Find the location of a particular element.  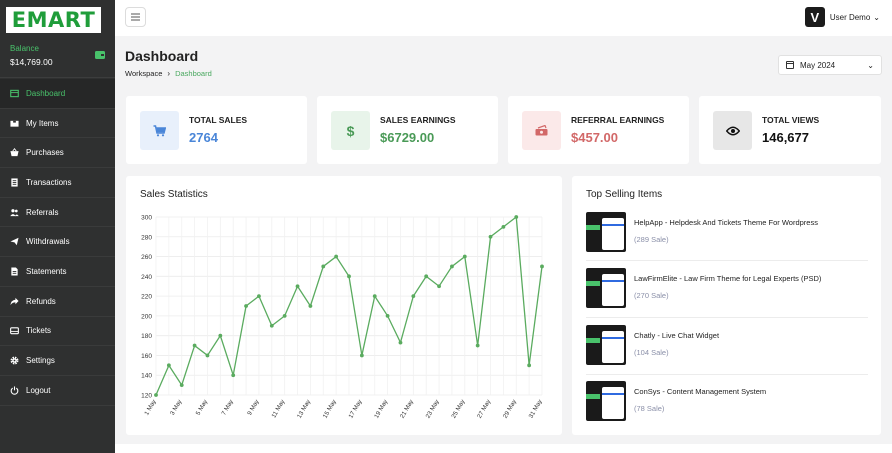

sidebar-item-label: Transactions is located at coordinates (49, 182).